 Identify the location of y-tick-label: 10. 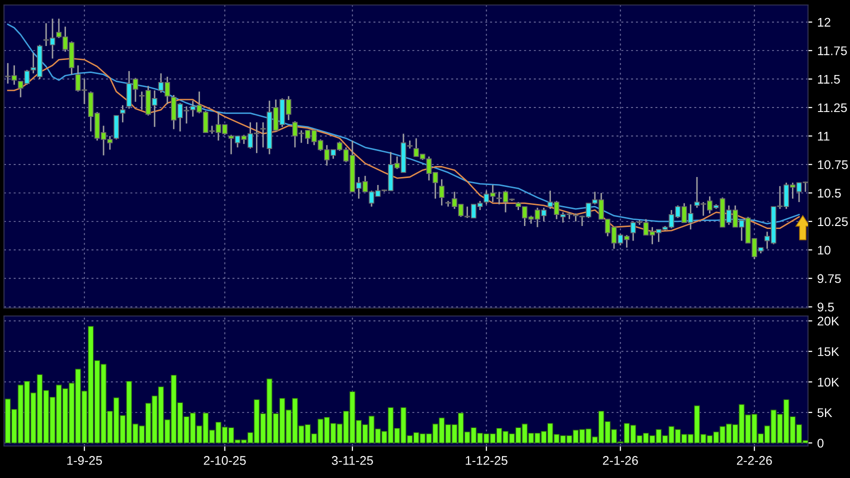
(824, 250).